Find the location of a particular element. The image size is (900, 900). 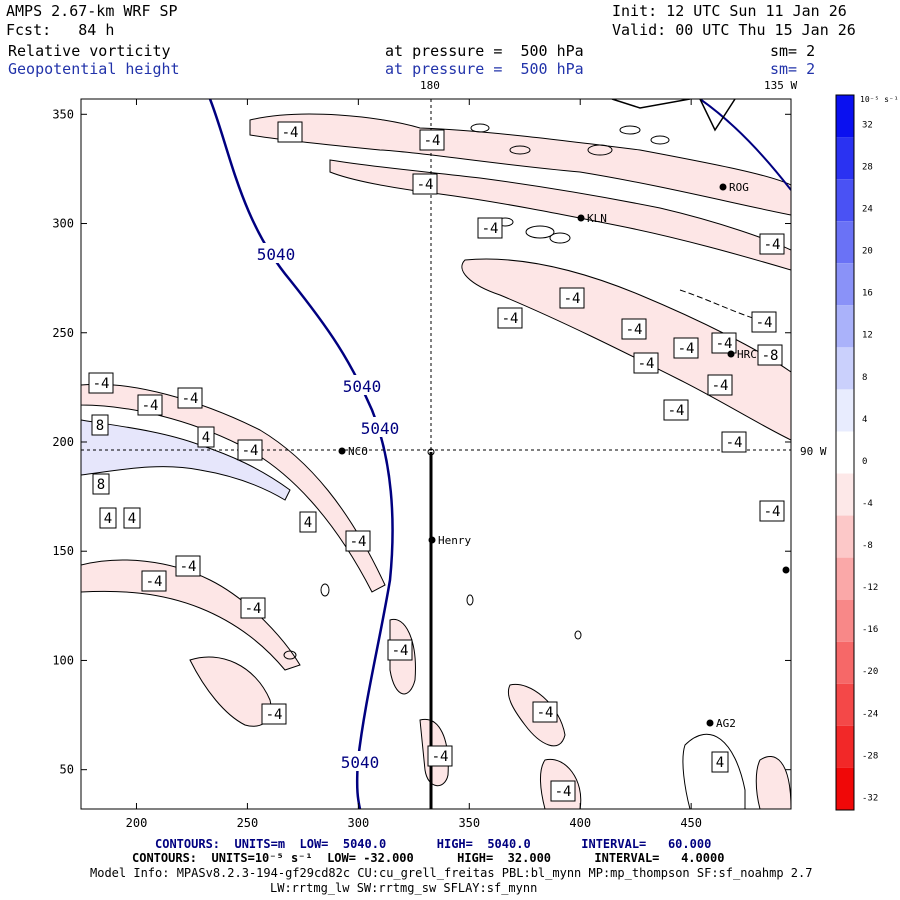

forecast-hour: Fcst: 84 h is located at coordinates (60, 30).